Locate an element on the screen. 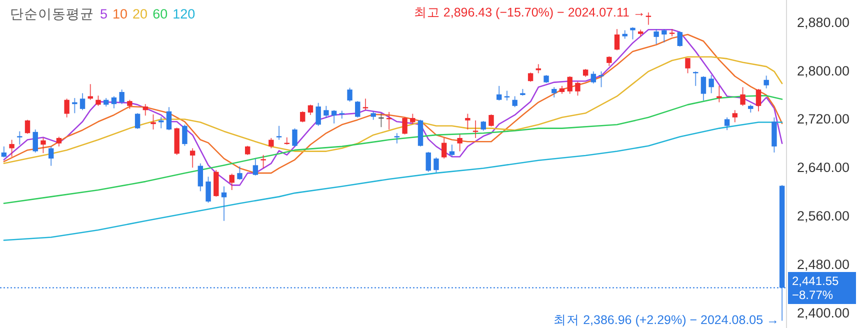  y-tick-label: 2,560.00 is located at coordinates (823, 216).